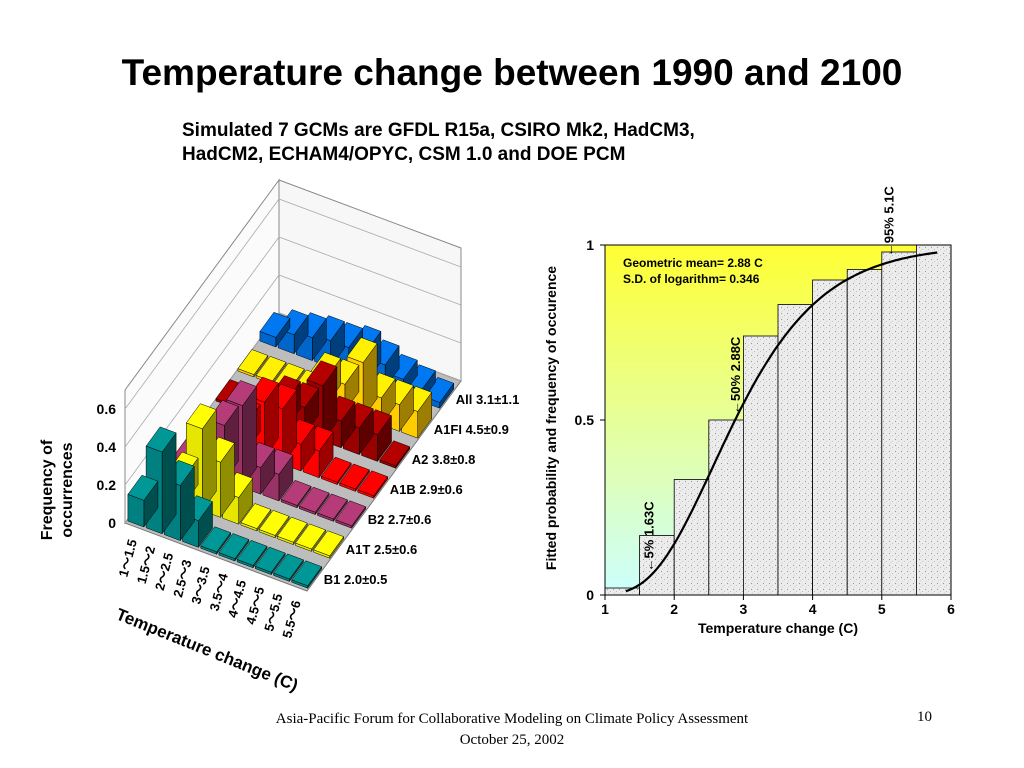  What do you see at coordinates (512, 72) in the screenshot?
I see `slide-title: Temperature change between 1990 and 2100` at bounding box center [512, 72].